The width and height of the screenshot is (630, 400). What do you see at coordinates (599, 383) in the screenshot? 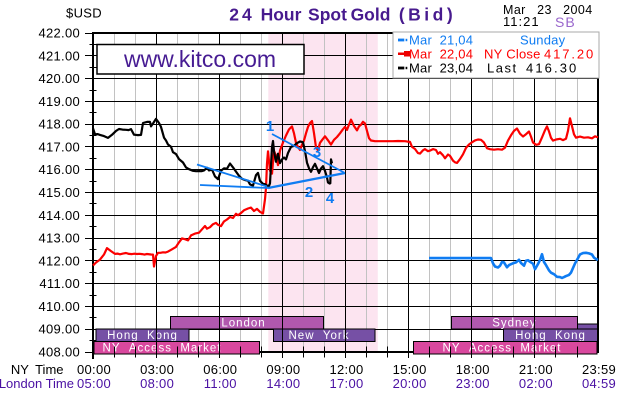
I see `svg-text: 04:59` at bounding box center [599, 383].